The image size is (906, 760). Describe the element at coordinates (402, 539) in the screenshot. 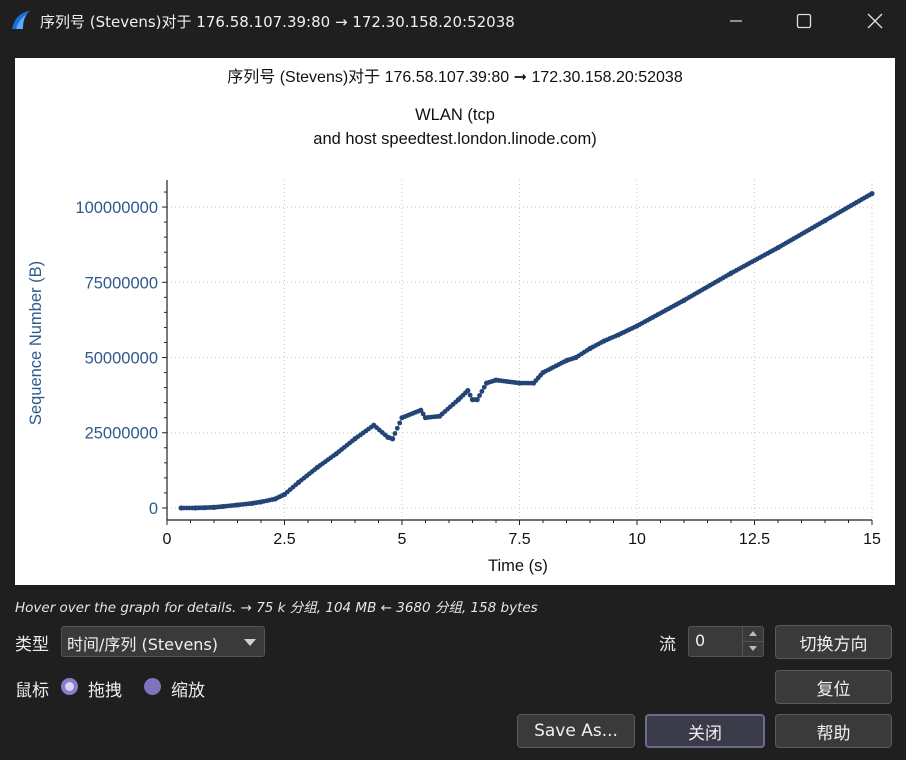

I see `x-tick-label: 5` at that location.